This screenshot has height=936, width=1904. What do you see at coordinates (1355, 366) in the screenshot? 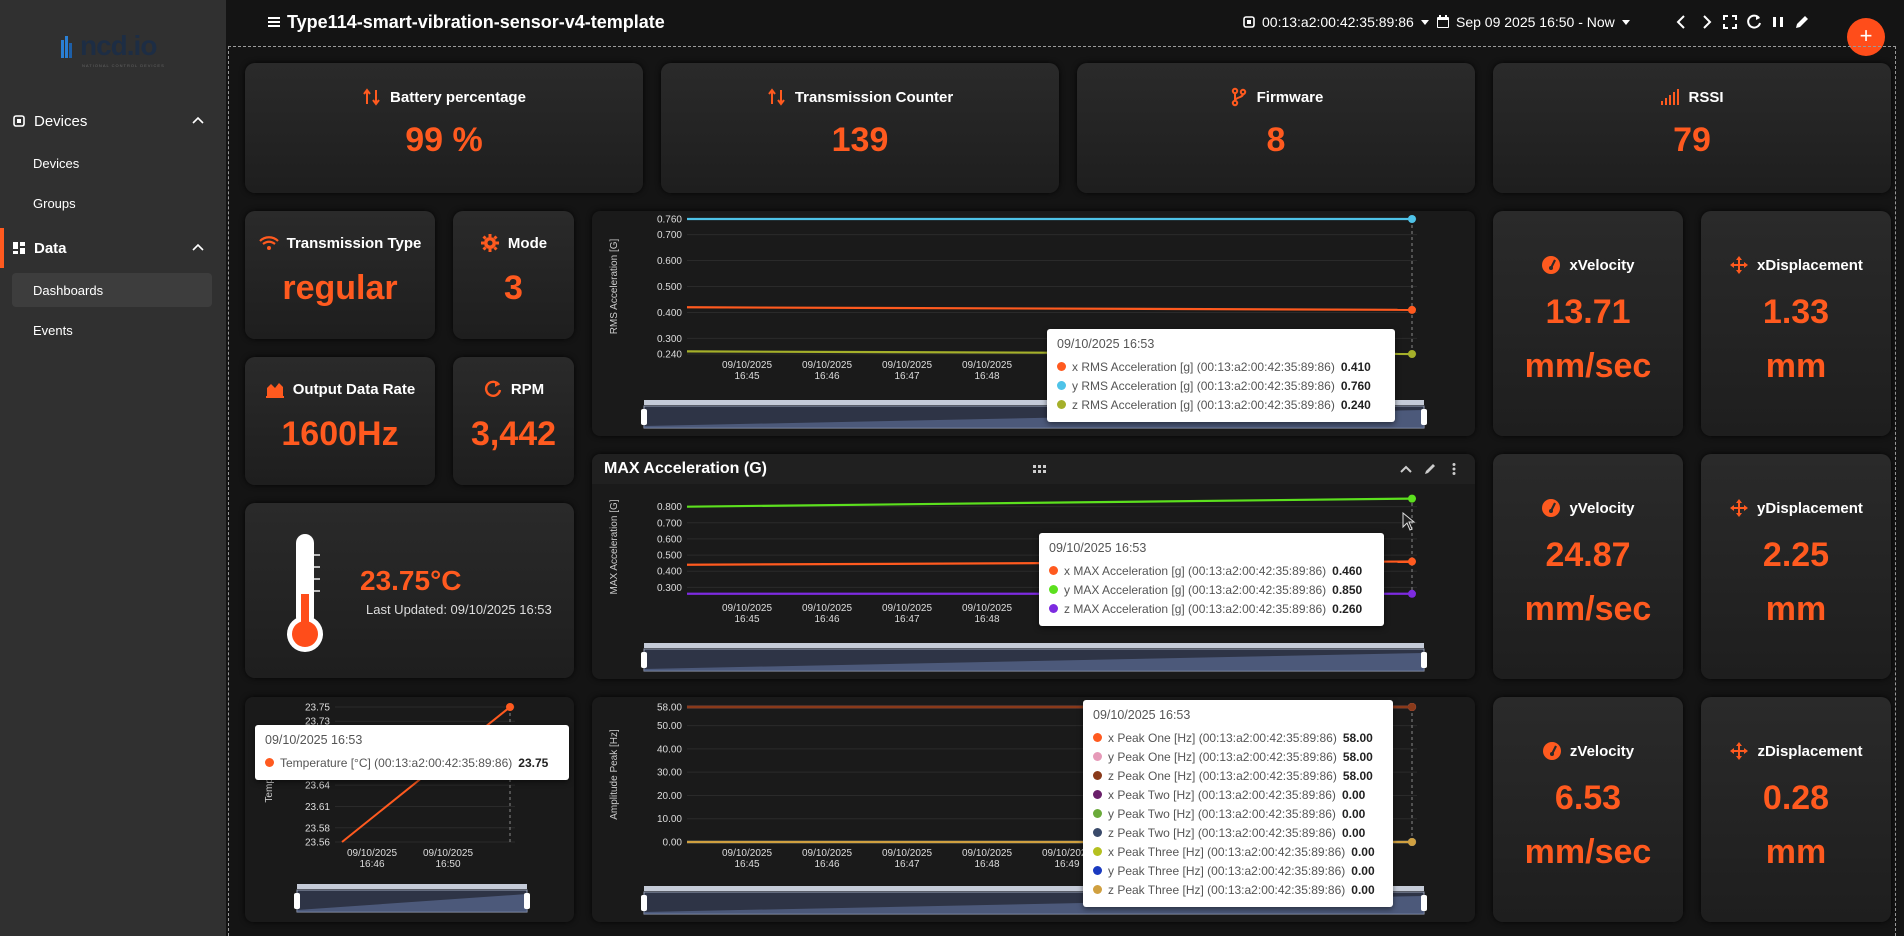
I see `series-value: 0.410` at bounding box center [1355, 366].